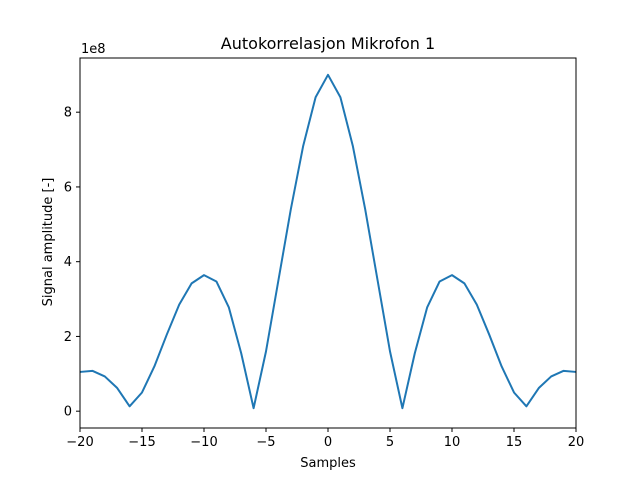  What do you see at coordinates (79, 442) in the screenshot?
I see `x-tick-label: −20` at bounding box center [79, 442].